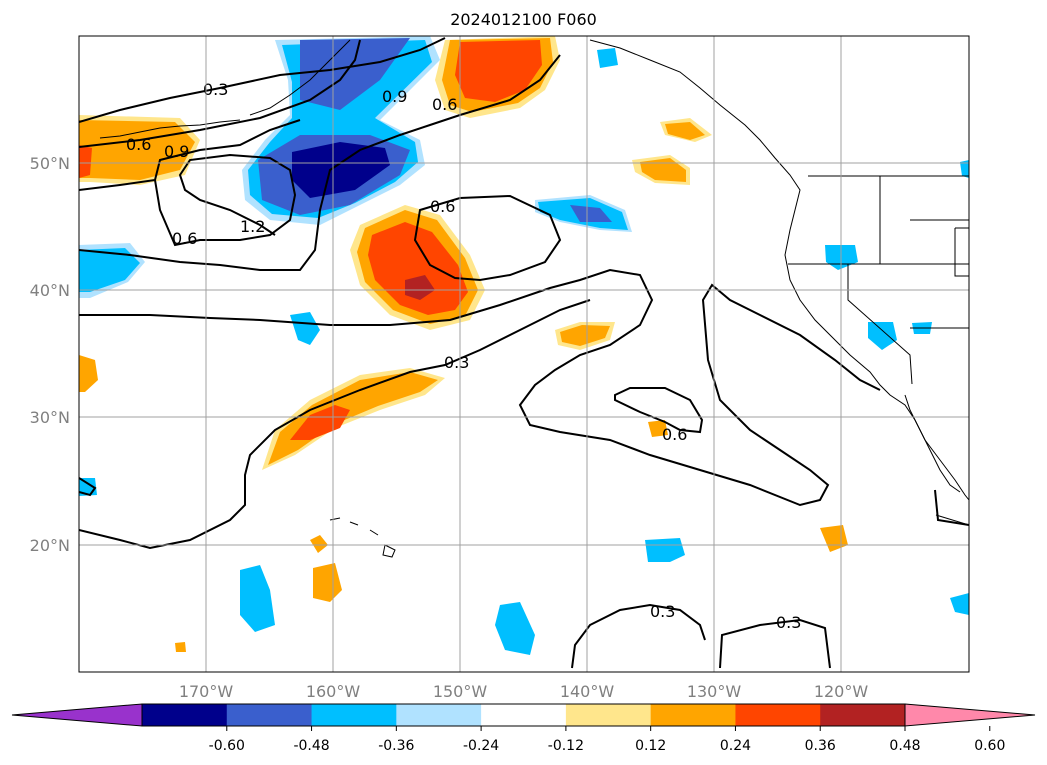  What do you see at coordinates (481, 746) in the screenshot?
I see `colorbar-tick-label: -0.24` at bounding box center [481, 746].